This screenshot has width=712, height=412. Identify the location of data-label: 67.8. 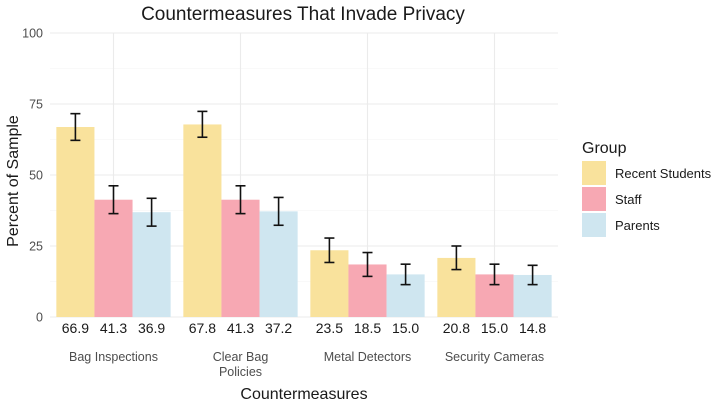
(202, 328).